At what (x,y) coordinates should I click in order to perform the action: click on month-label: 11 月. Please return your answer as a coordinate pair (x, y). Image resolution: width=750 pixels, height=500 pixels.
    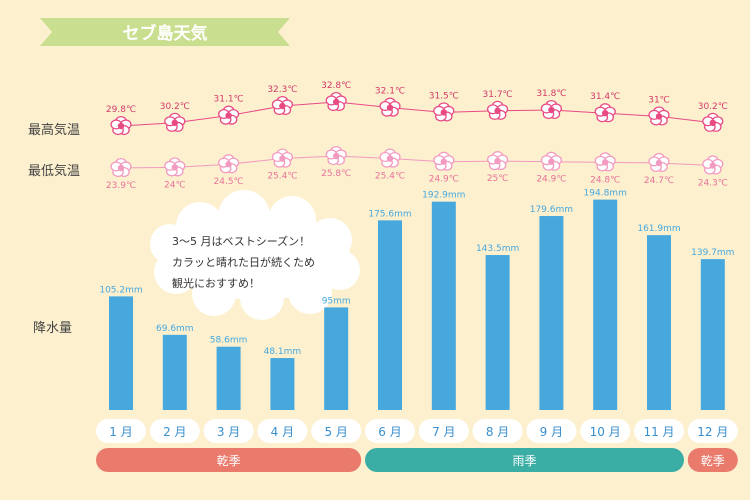
    Looking at the image, I should click on (658, 432).